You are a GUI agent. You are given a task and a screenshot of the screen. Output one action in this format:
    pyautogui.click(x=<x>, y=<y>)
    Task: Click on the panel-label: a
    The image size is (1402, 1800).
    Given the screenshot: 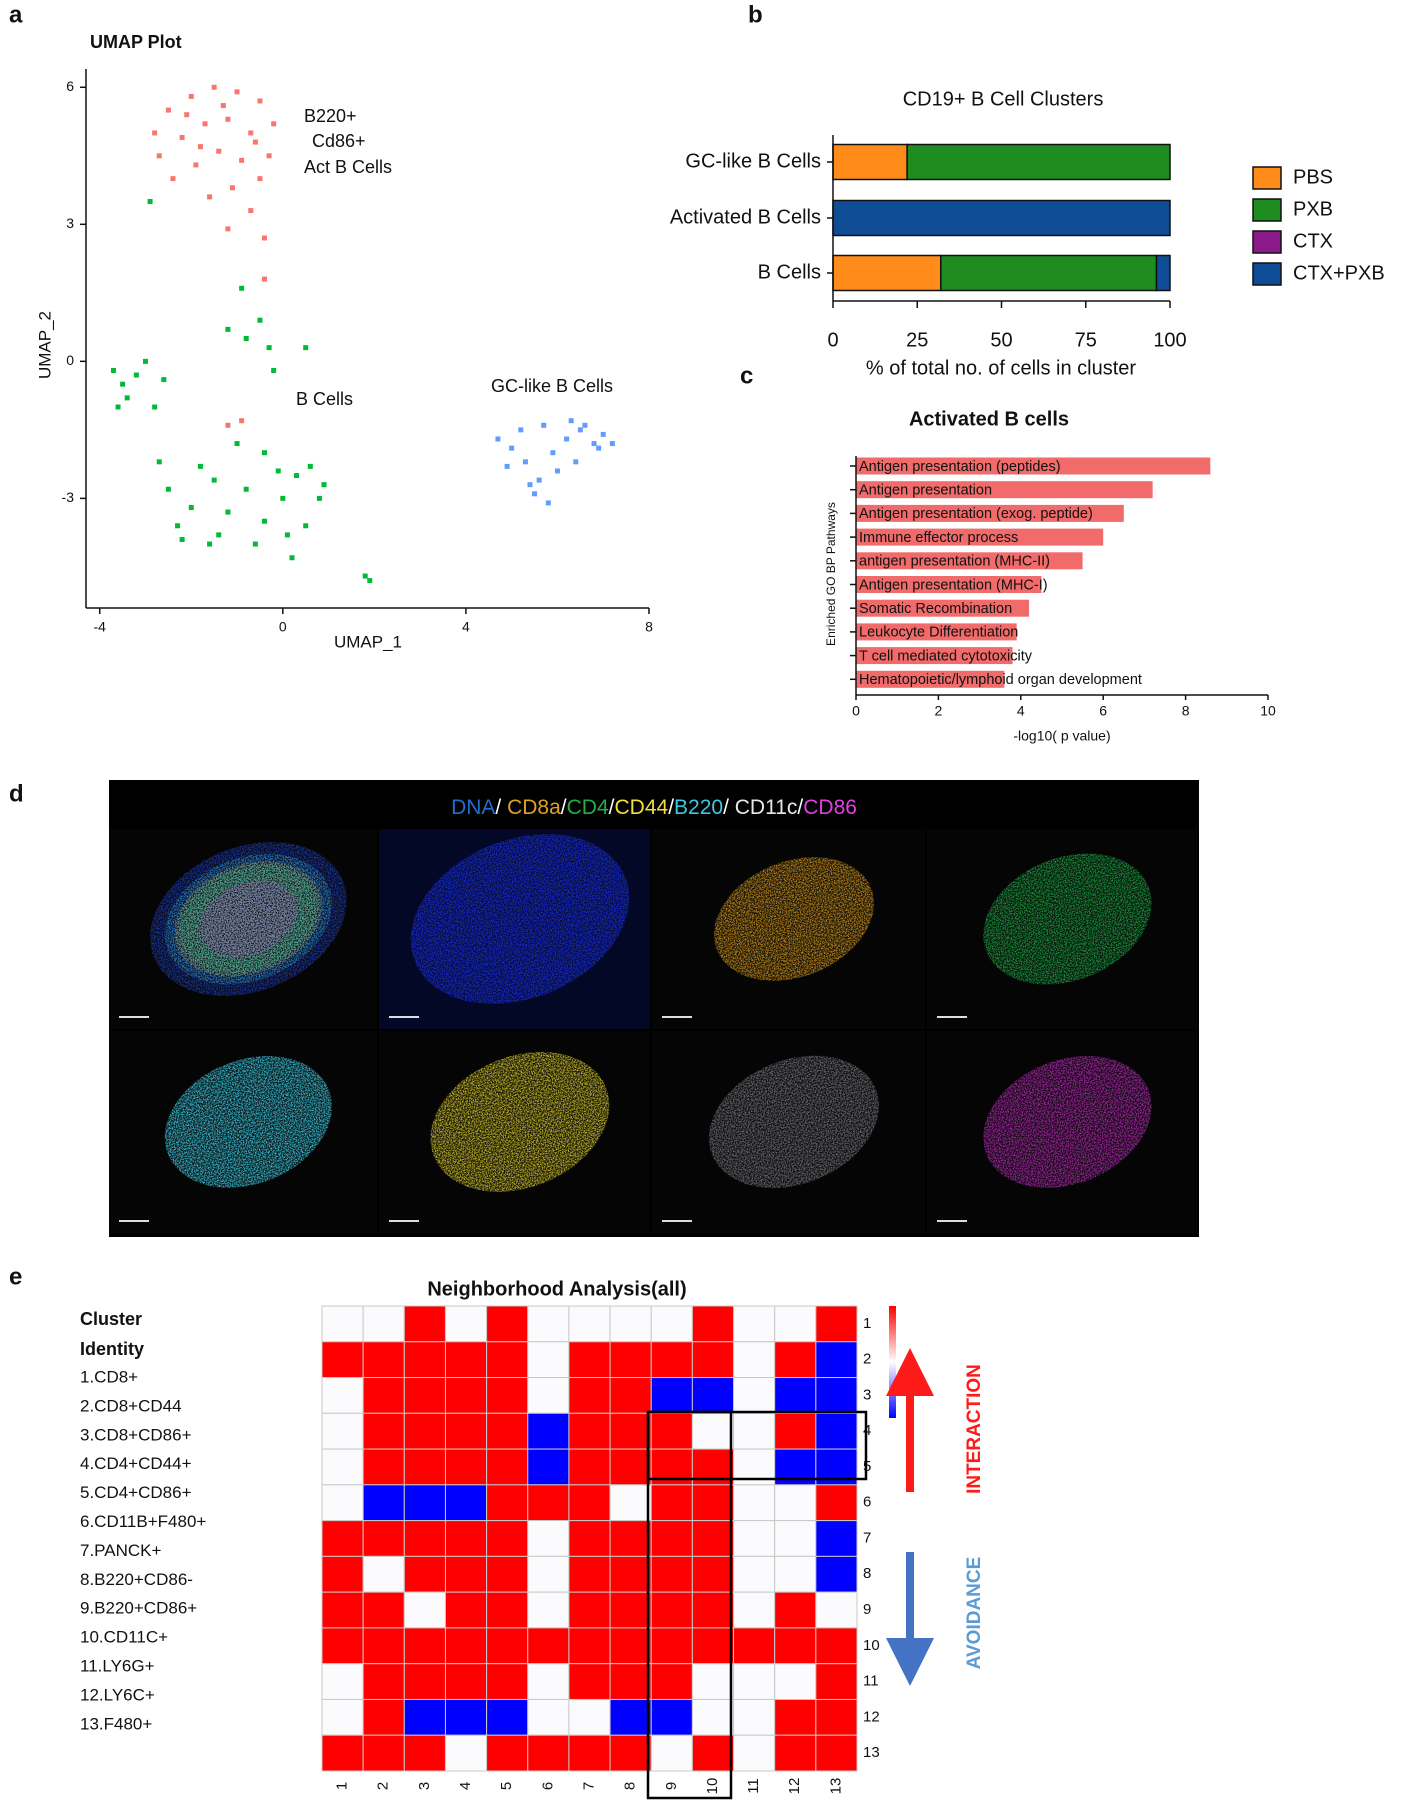 What is the action you would take?
    pyautogui.click(x=16, y=14)
    